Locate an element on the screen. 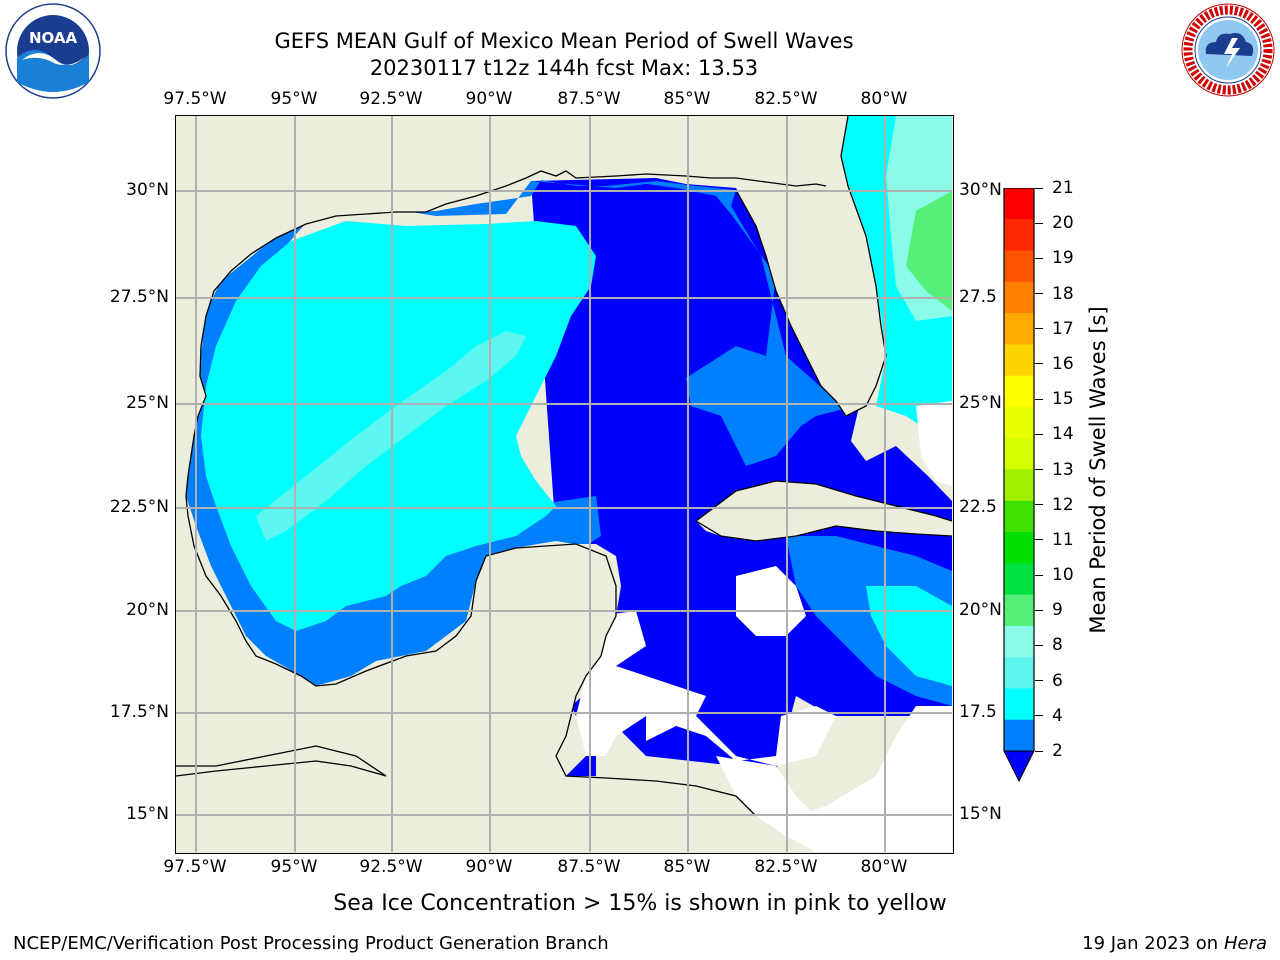  colorbar-tick-label: 18 is located at coordinates (1063, 293).